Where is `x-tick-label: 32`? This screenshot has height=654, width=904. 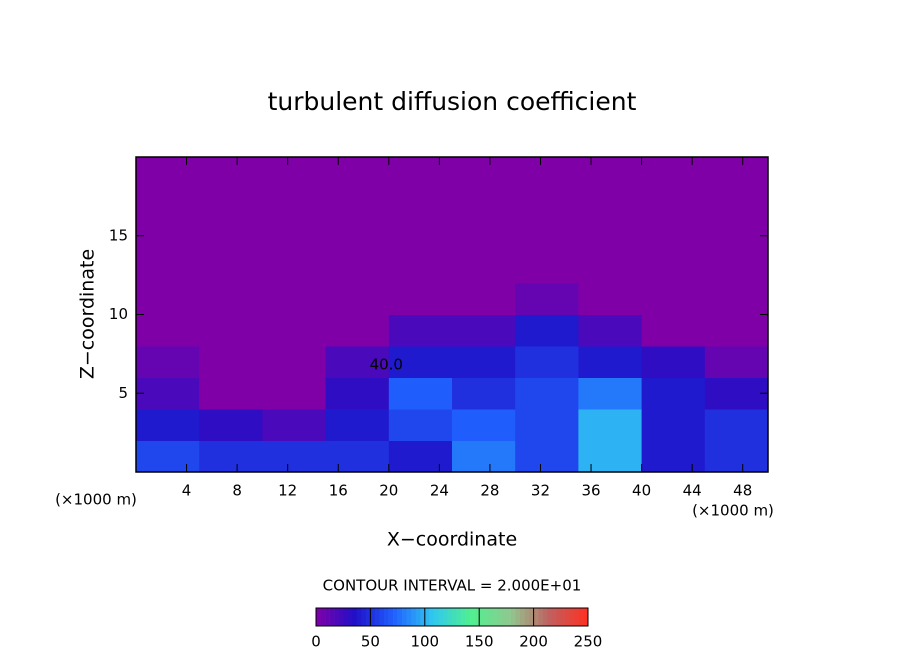 x-tick-label: 32 is located at coordinates (540, 491).